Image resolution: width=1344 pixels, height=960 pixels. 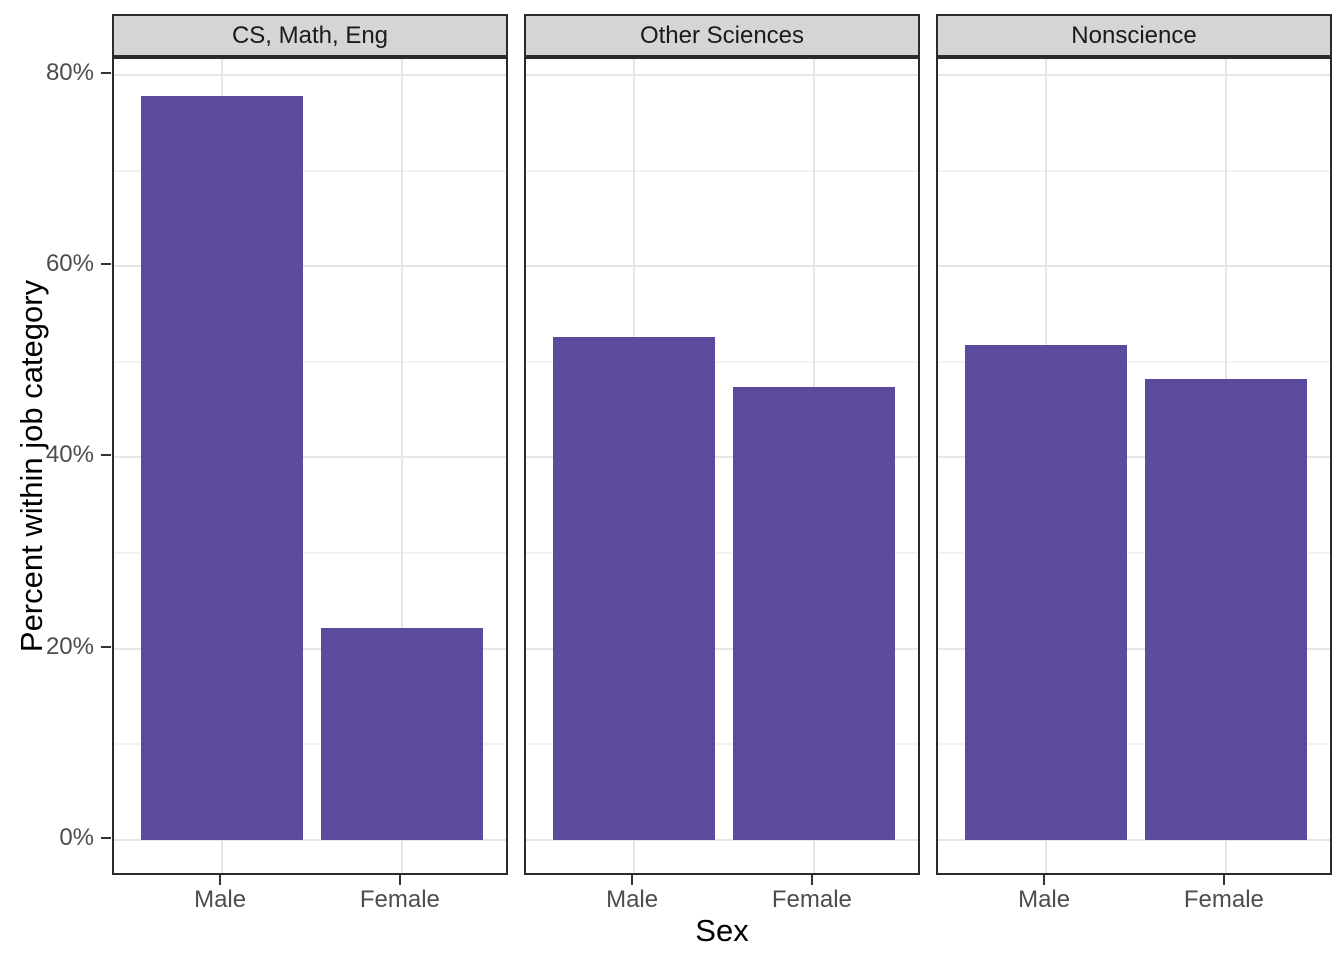 I want to click on y-tick-label: 80%, so click(x=69, y=73).